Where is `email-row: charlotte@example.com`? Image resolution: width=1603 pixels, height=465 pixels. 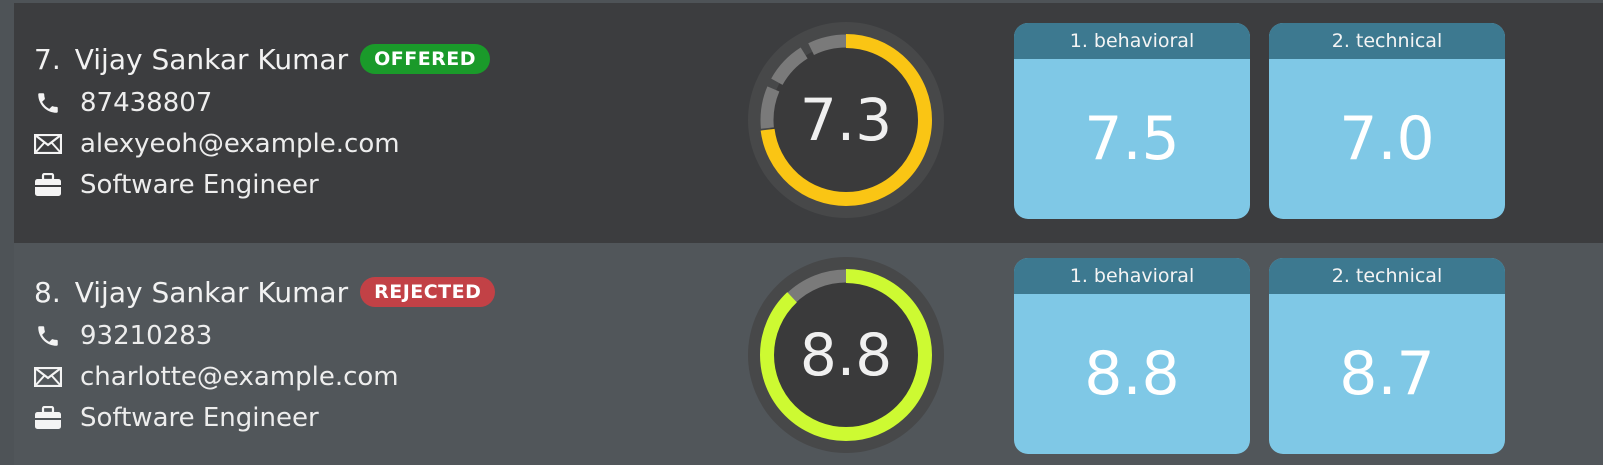
email-row: charlotte@example.com is located at coordinates (216, 377).